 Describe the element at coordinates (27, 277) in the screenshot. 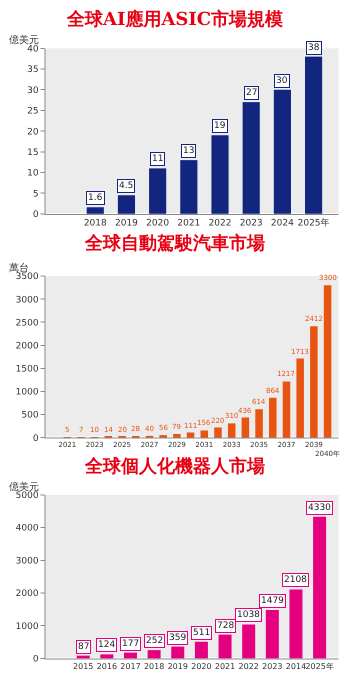

I see `y-tick-label: 3500` at that location.